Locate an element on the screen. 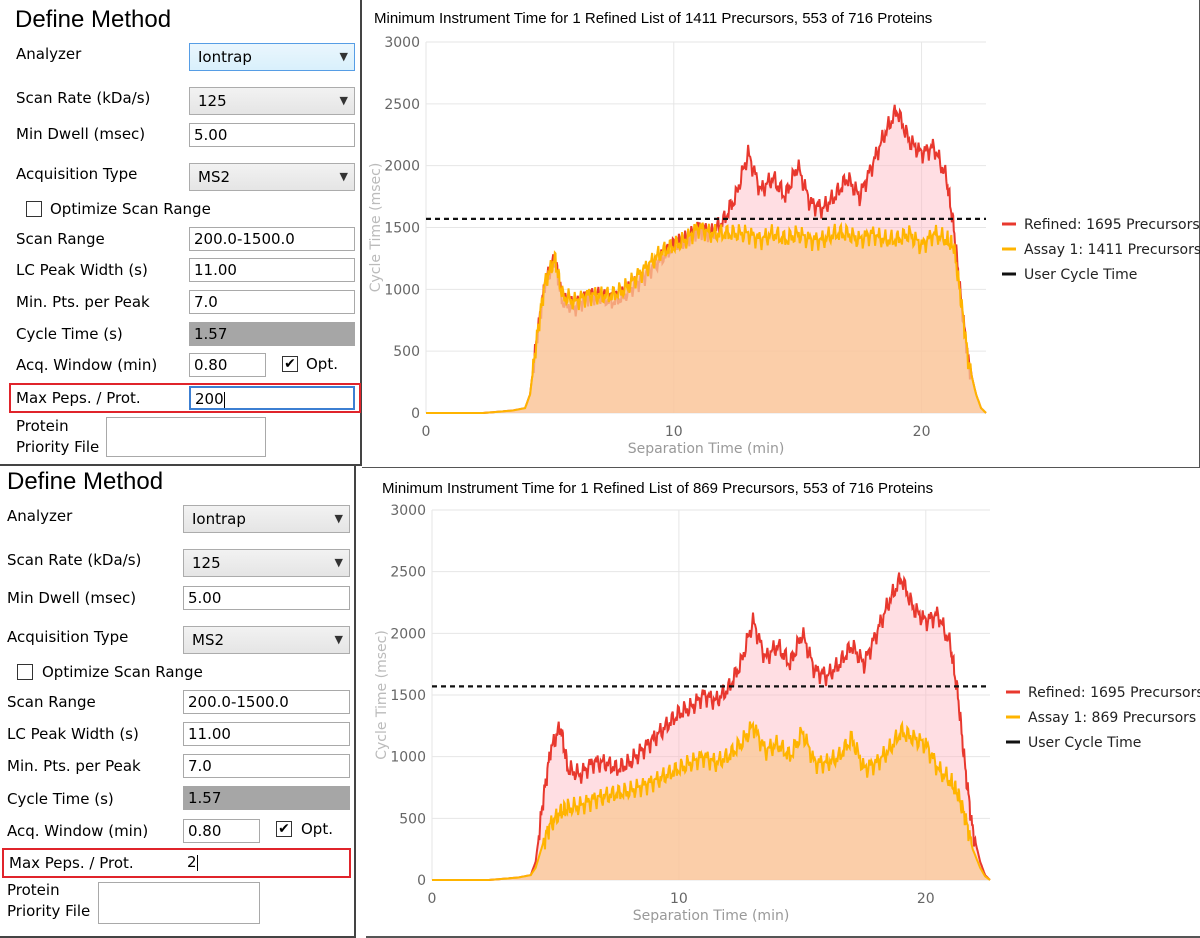 This screenshot has width=1200, height=938. max-peps-input: 200 is located at coordinates (272, 398).